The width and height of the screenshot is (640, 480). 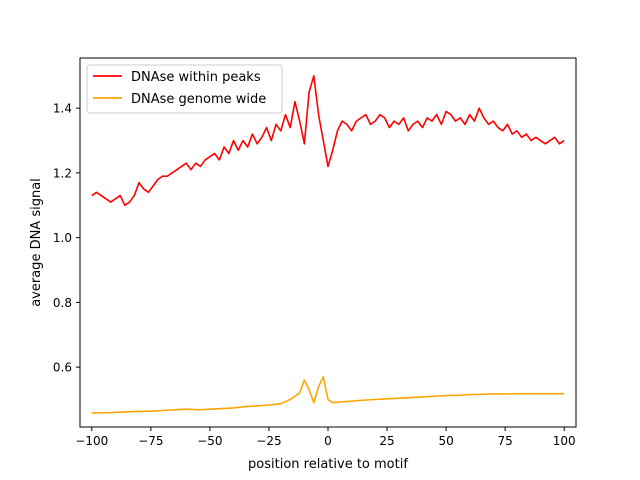 What do you see at coordinates (505, 441) in the screenshot?
I see `x-tick-label: 75` at bounding box center [505, 441].